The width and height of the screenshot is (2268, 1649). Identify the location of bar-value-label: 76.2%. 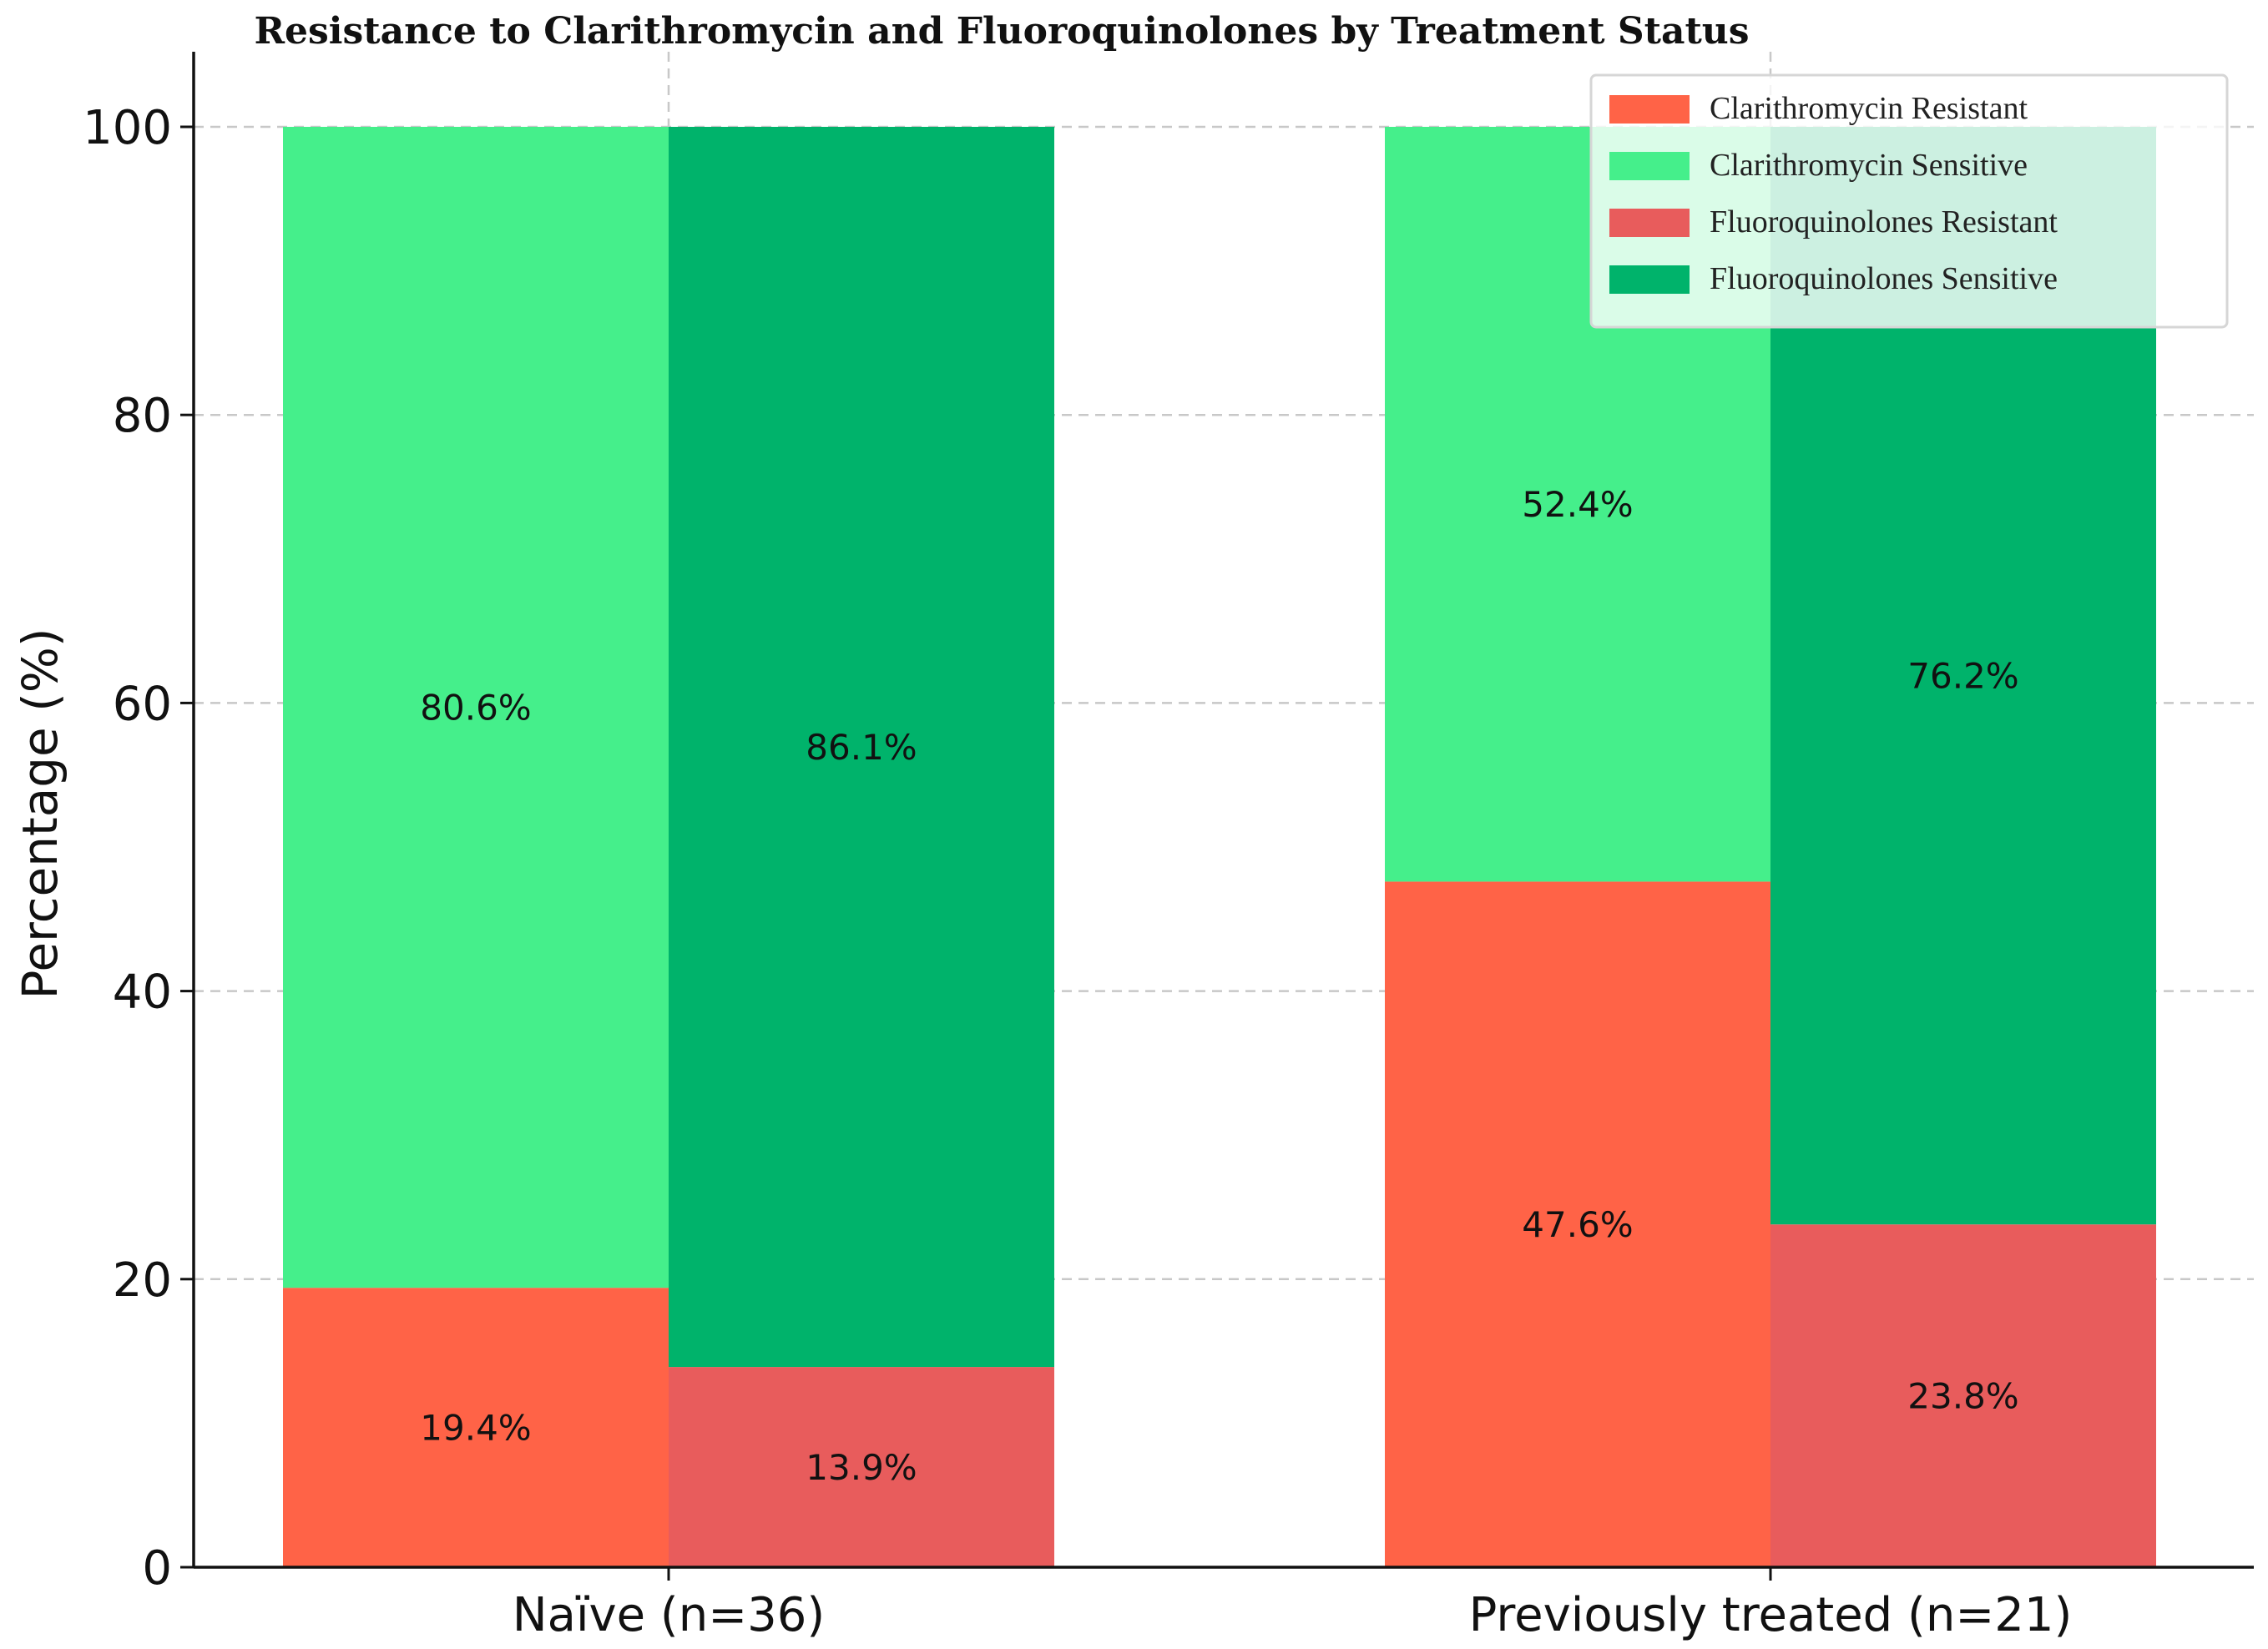
(1962, 676).